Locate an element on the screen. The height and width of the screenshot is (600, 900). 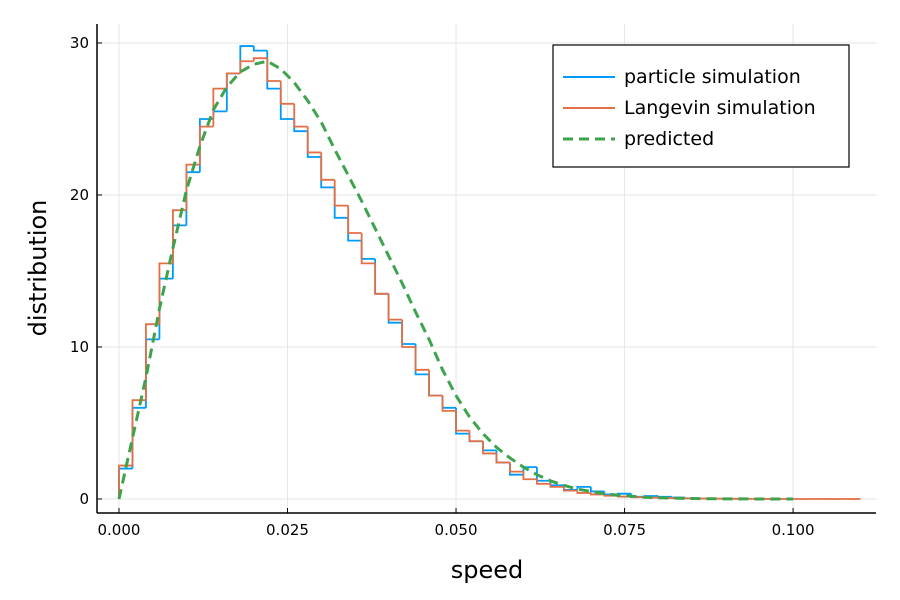
x-tick-label: 0.025 is located at coordinates (287, 530).